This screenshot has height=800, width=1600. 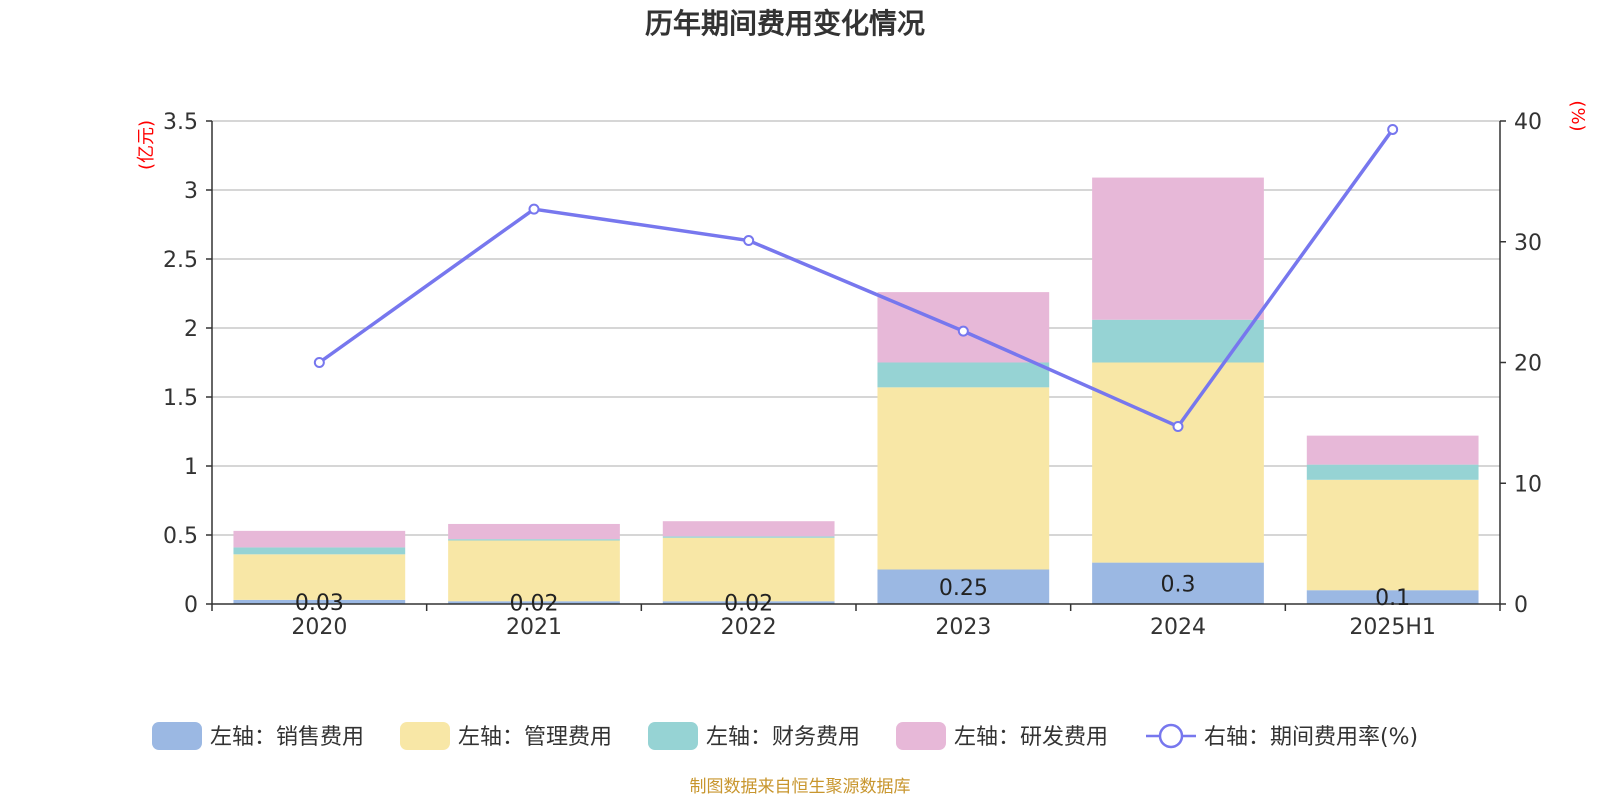 I want to click on legend: 左轴：销售费用 左轴：管理费用 左轴：财务费用 左轴：研发费用 右轴：期间费用率(%), so click(x=785, y=736).